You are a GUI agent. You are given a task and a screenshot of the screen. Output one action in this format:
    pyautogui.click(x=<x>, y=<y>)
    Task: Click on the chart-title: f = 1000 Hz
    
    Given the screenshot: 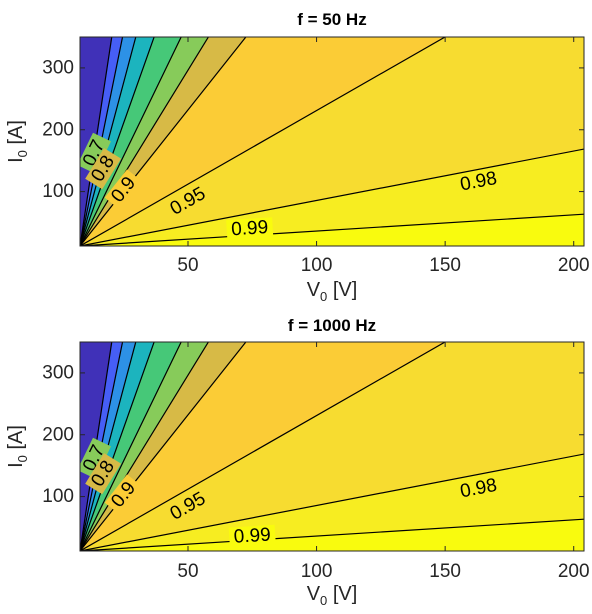 What is the action you would take?
    pyautogui.click(x=332, y=325)
    